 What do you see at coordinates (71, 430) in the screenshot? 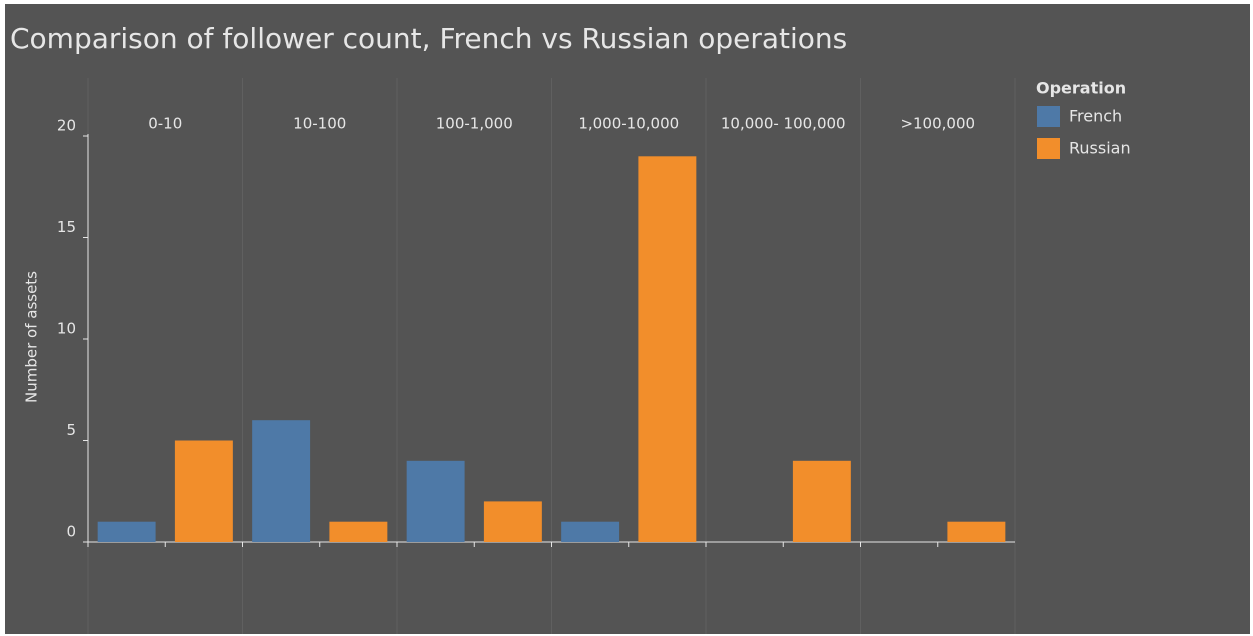
I see `y-tick-label: 5` at bounding box center [71, 430].